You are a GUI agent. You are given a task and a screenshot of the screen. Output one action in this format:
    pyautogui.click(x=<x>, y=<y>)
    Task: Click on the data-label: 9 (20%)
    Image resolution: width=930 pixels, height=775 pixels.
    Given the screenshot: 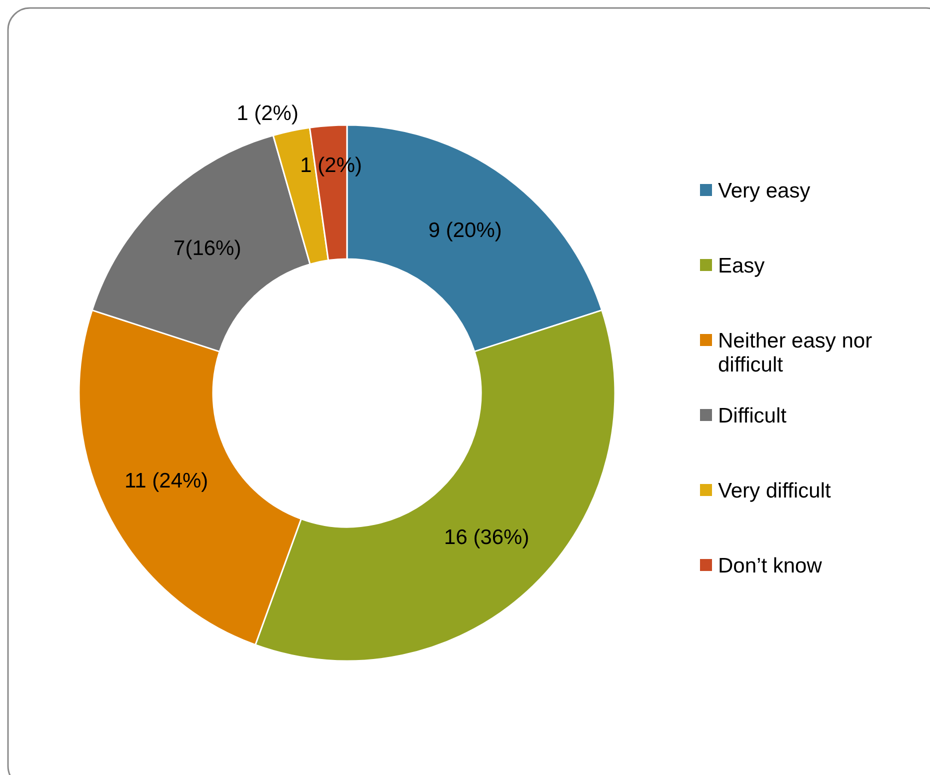 What is the action you would take?
    pyautogui.click(x=465, y=230)
    